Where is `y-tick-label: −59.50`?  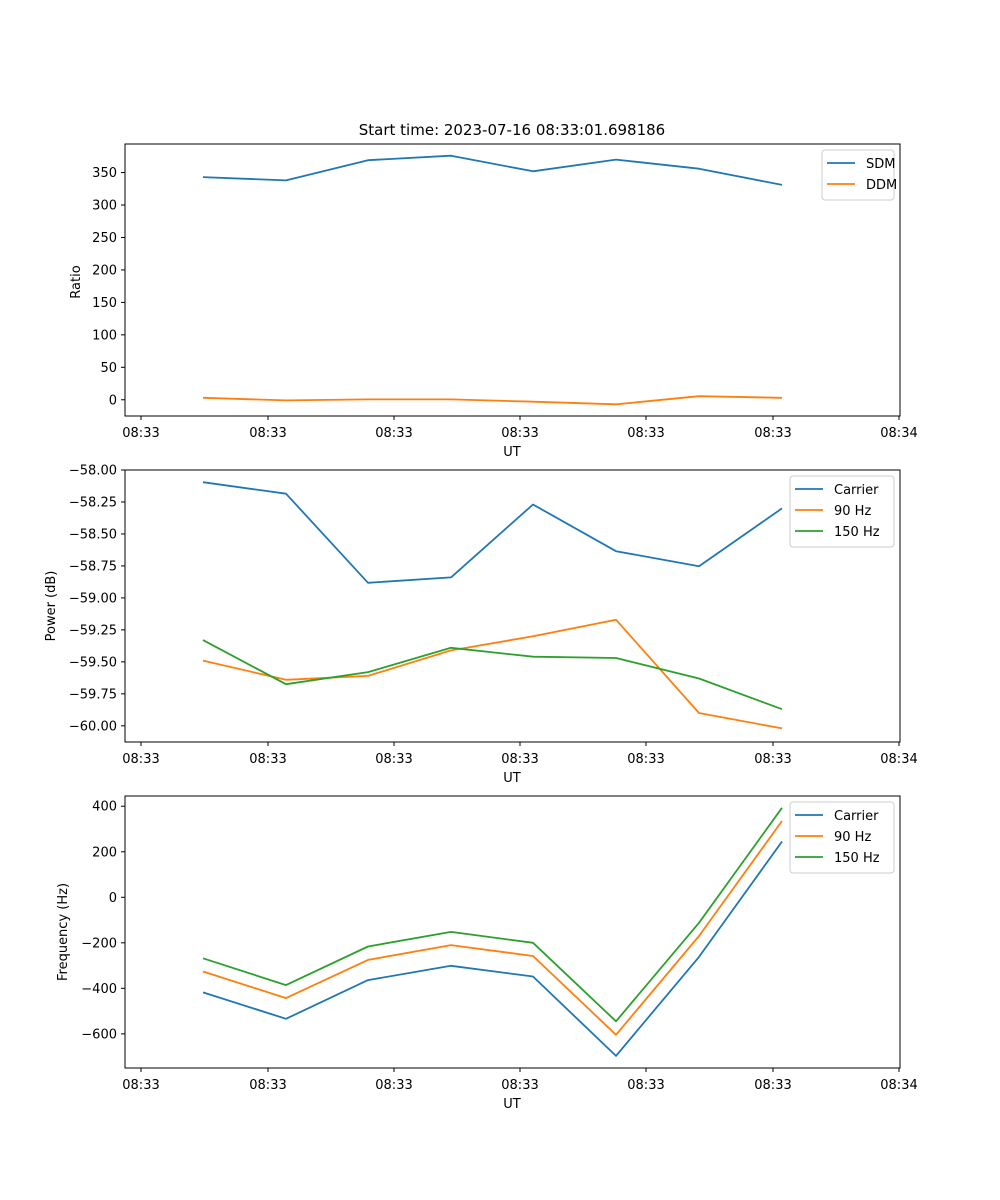
y-tick-label: −59.50 is located at coordinates (93, 662).